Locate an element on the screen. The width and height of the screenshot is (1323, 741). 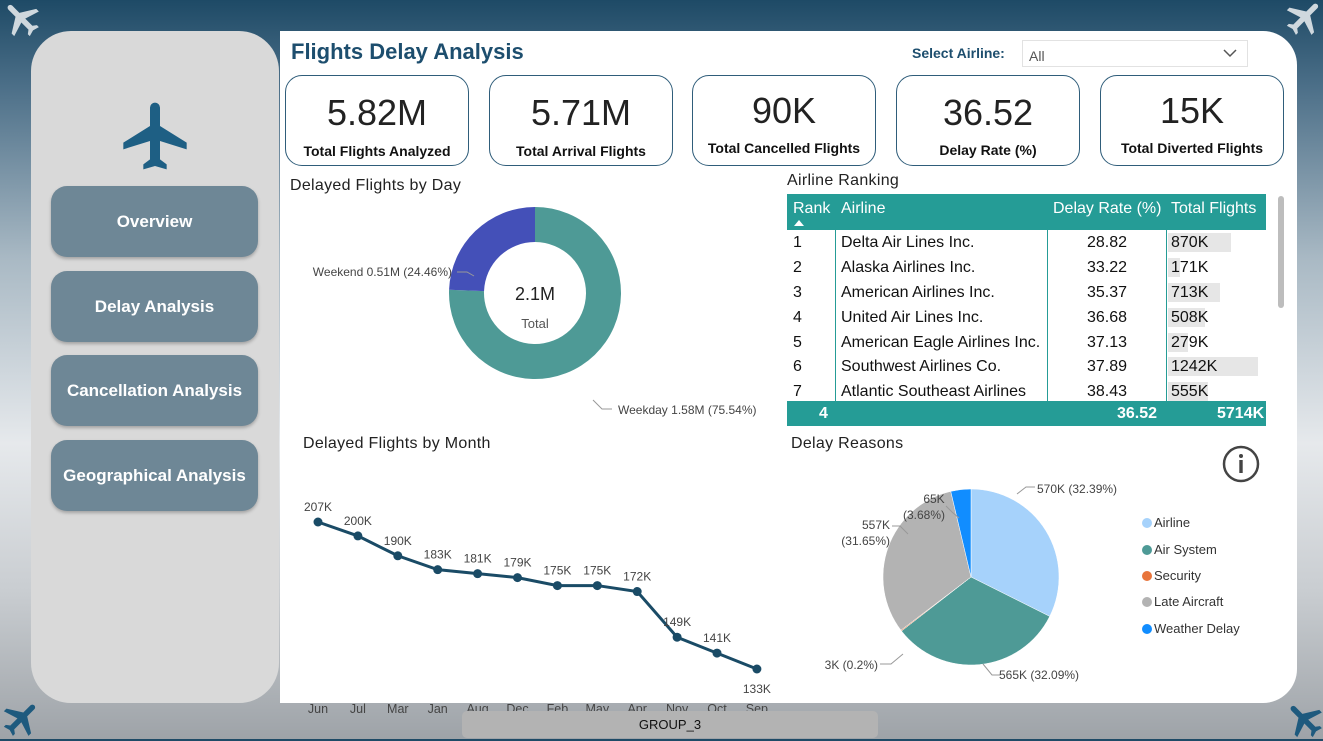
table-scrollbar is located at coordinates (1281, 252).